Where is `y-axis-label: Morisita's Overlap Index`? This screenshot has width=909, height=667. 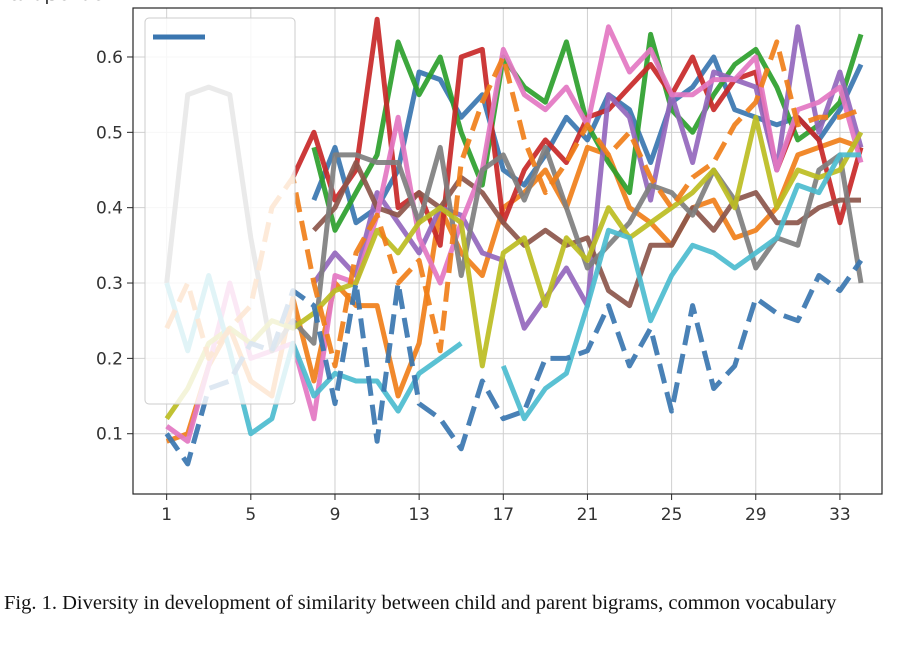 y-axis-label: Morisita's Overlap Index is located at coordinates (57, 2).